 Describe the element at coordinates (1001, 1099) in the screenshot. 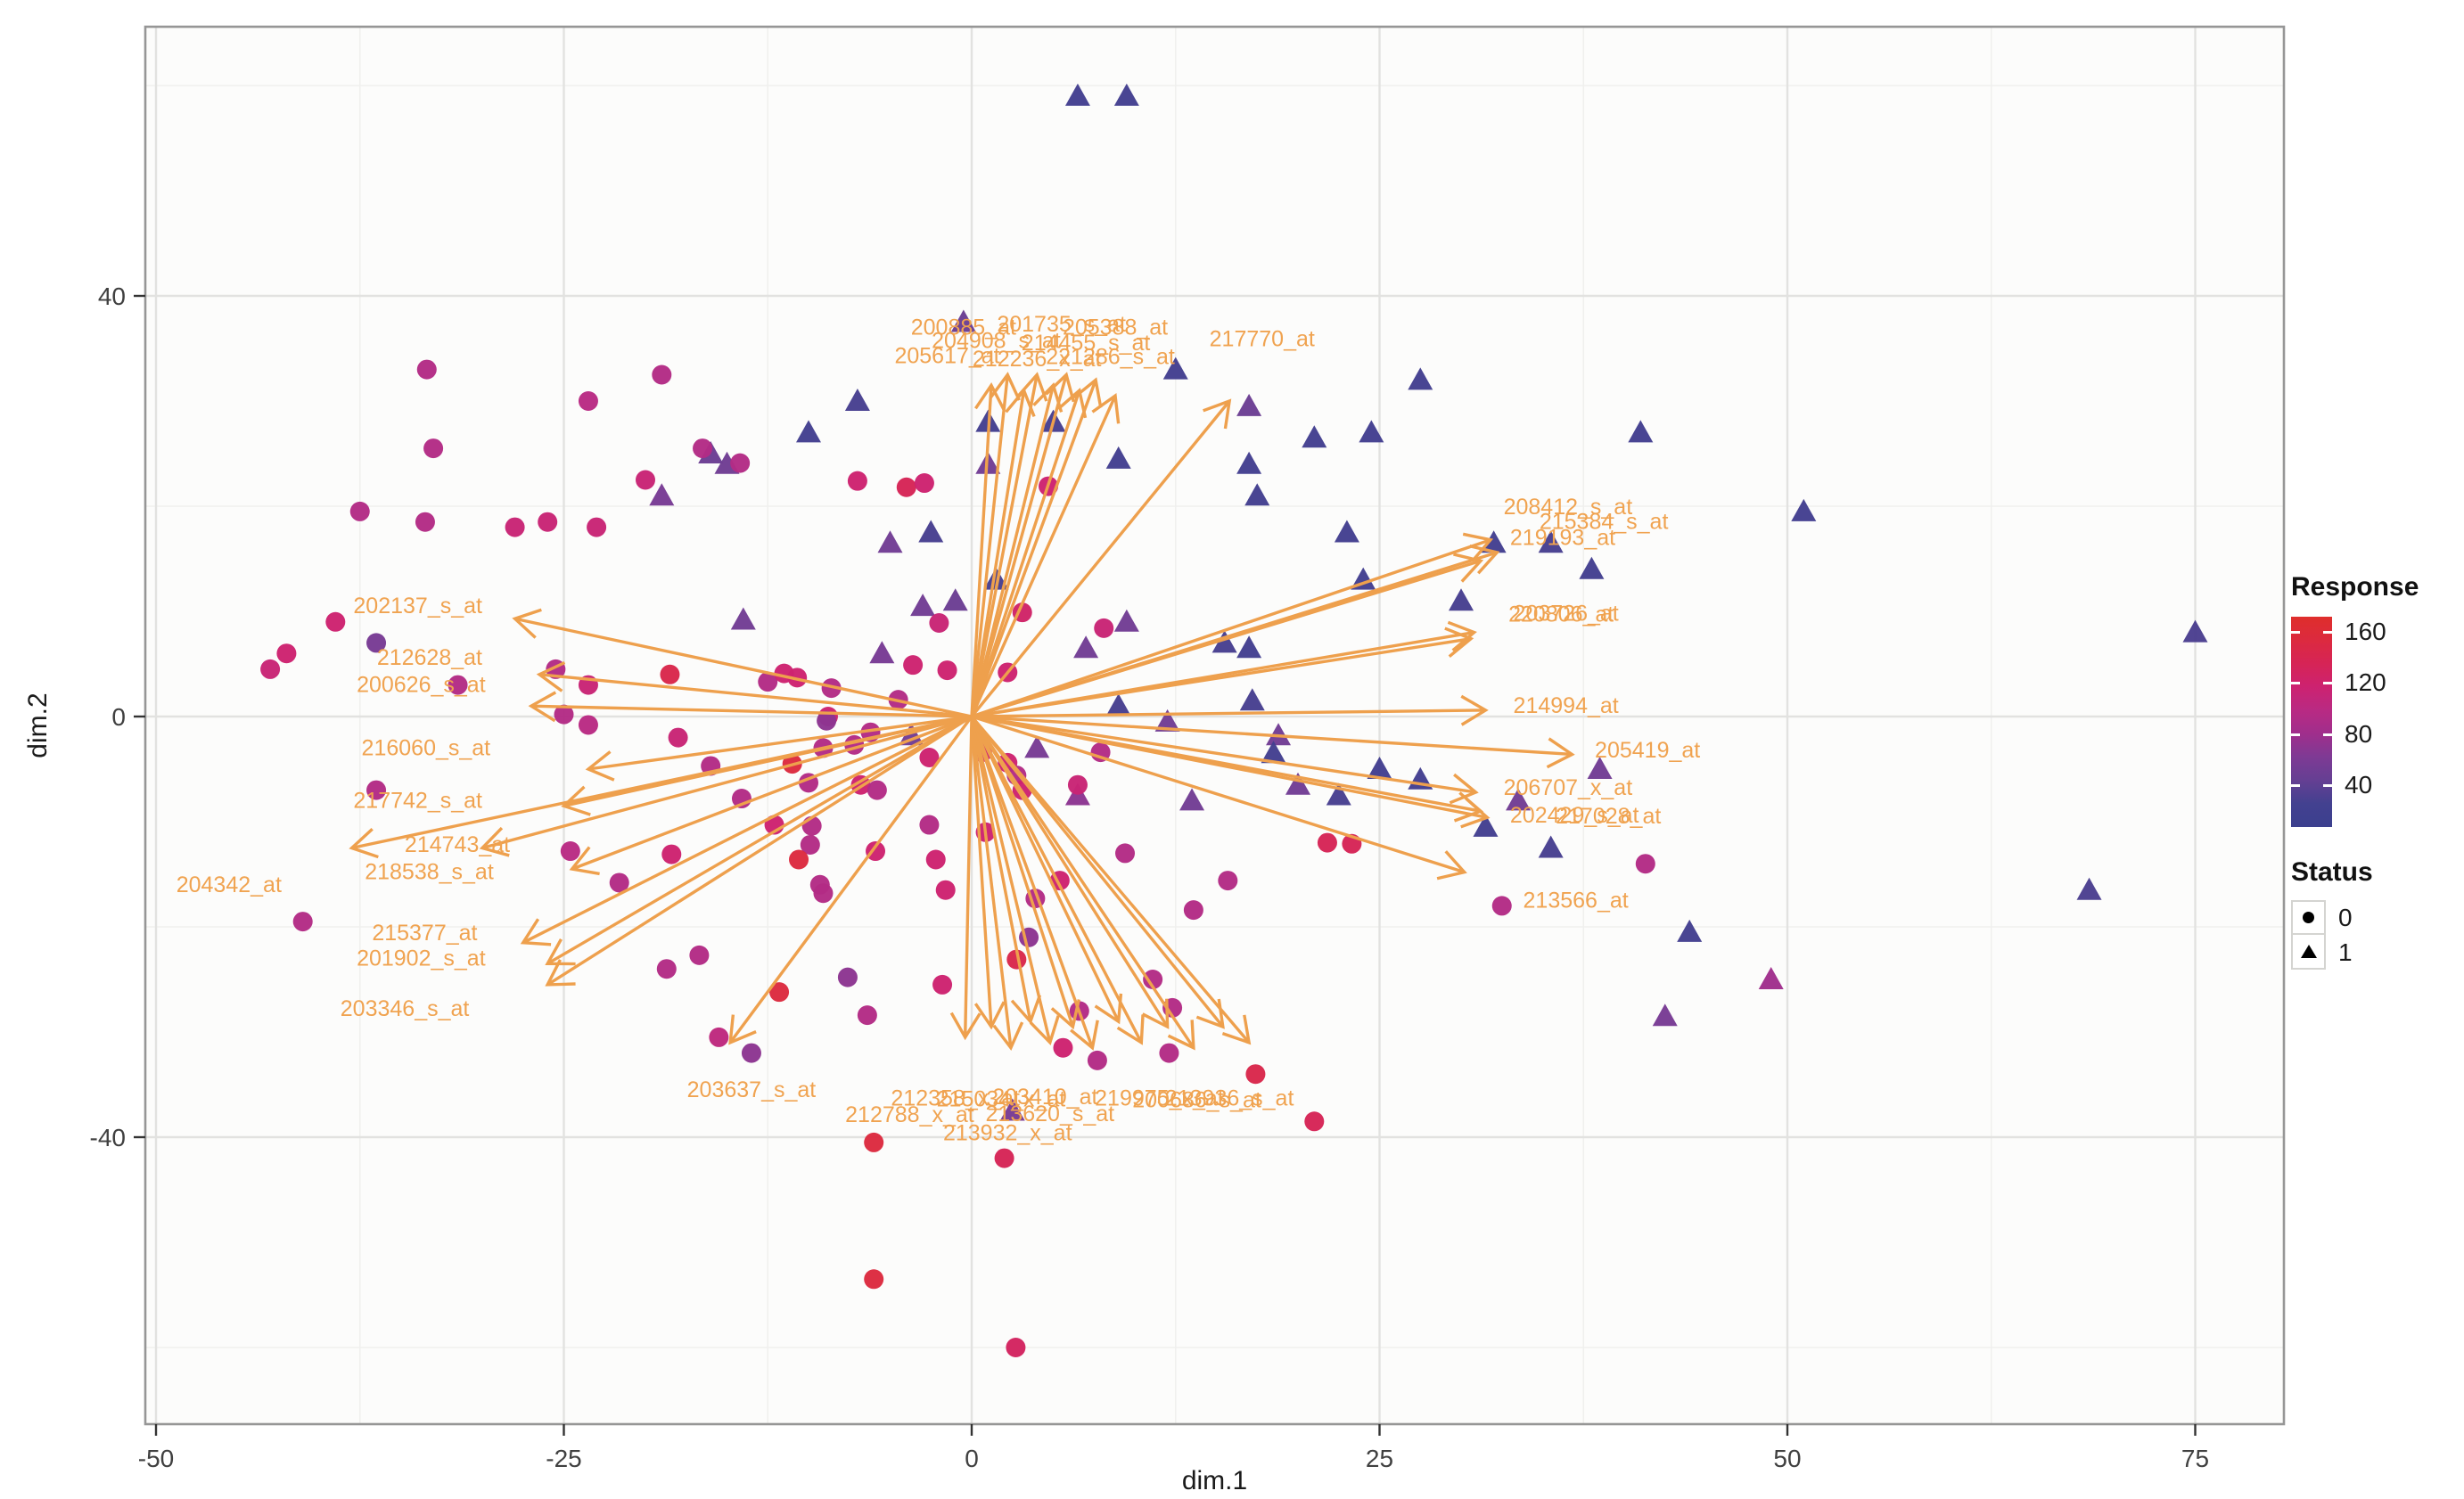

I see `probe-label: 215034_x_at` at that location.